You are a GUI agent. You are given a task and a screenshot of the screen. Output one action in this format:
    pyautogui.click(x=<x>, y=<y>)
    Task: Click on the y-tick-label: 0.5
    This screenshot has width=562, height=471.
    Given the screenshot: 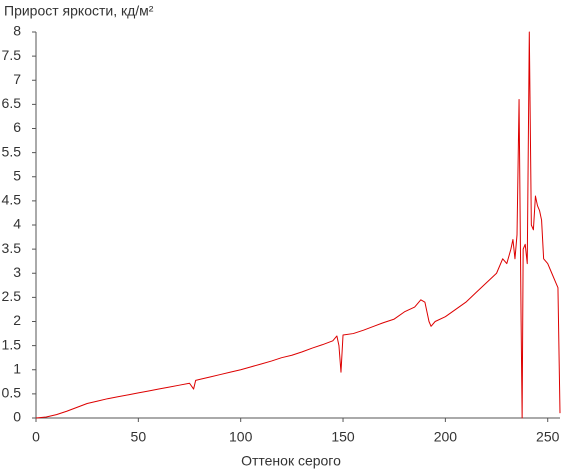 What is the action you would take?
    pyautogui.click(x=12, y=393)
    